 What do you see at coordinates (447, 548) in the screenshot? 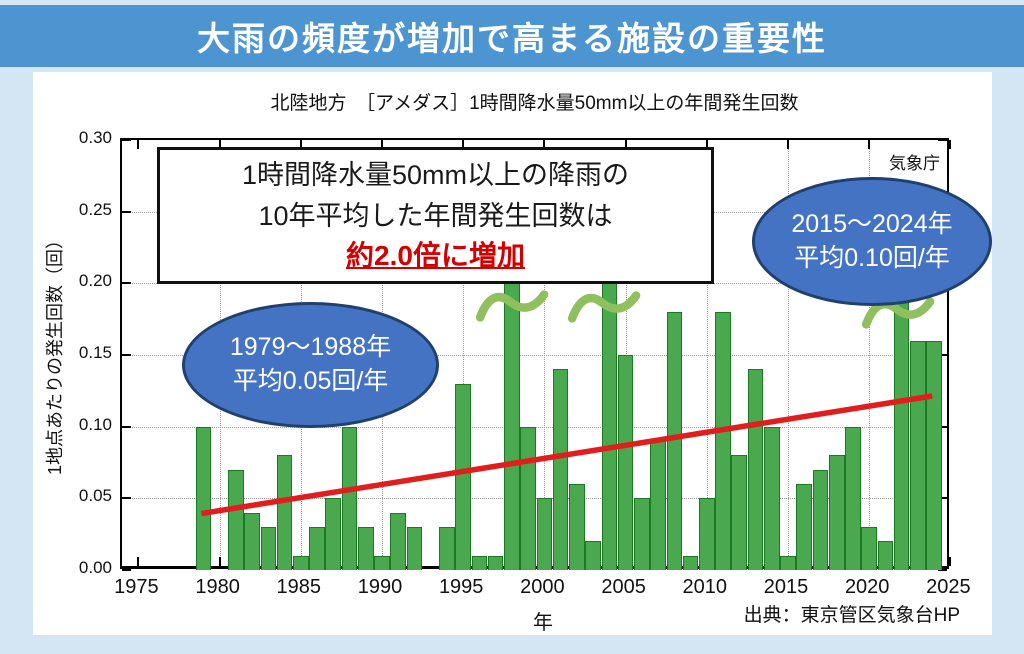
I see `bar-1994` at bounding box center [447, 548].